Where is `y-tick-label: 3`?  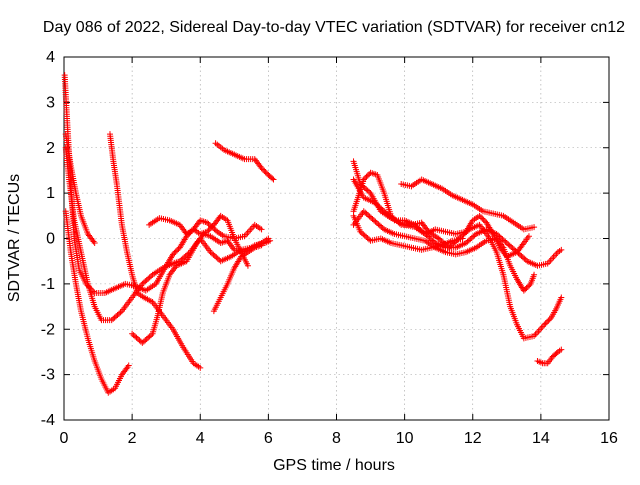 y-tick-label: 3 is located at coordinates (50, 102).